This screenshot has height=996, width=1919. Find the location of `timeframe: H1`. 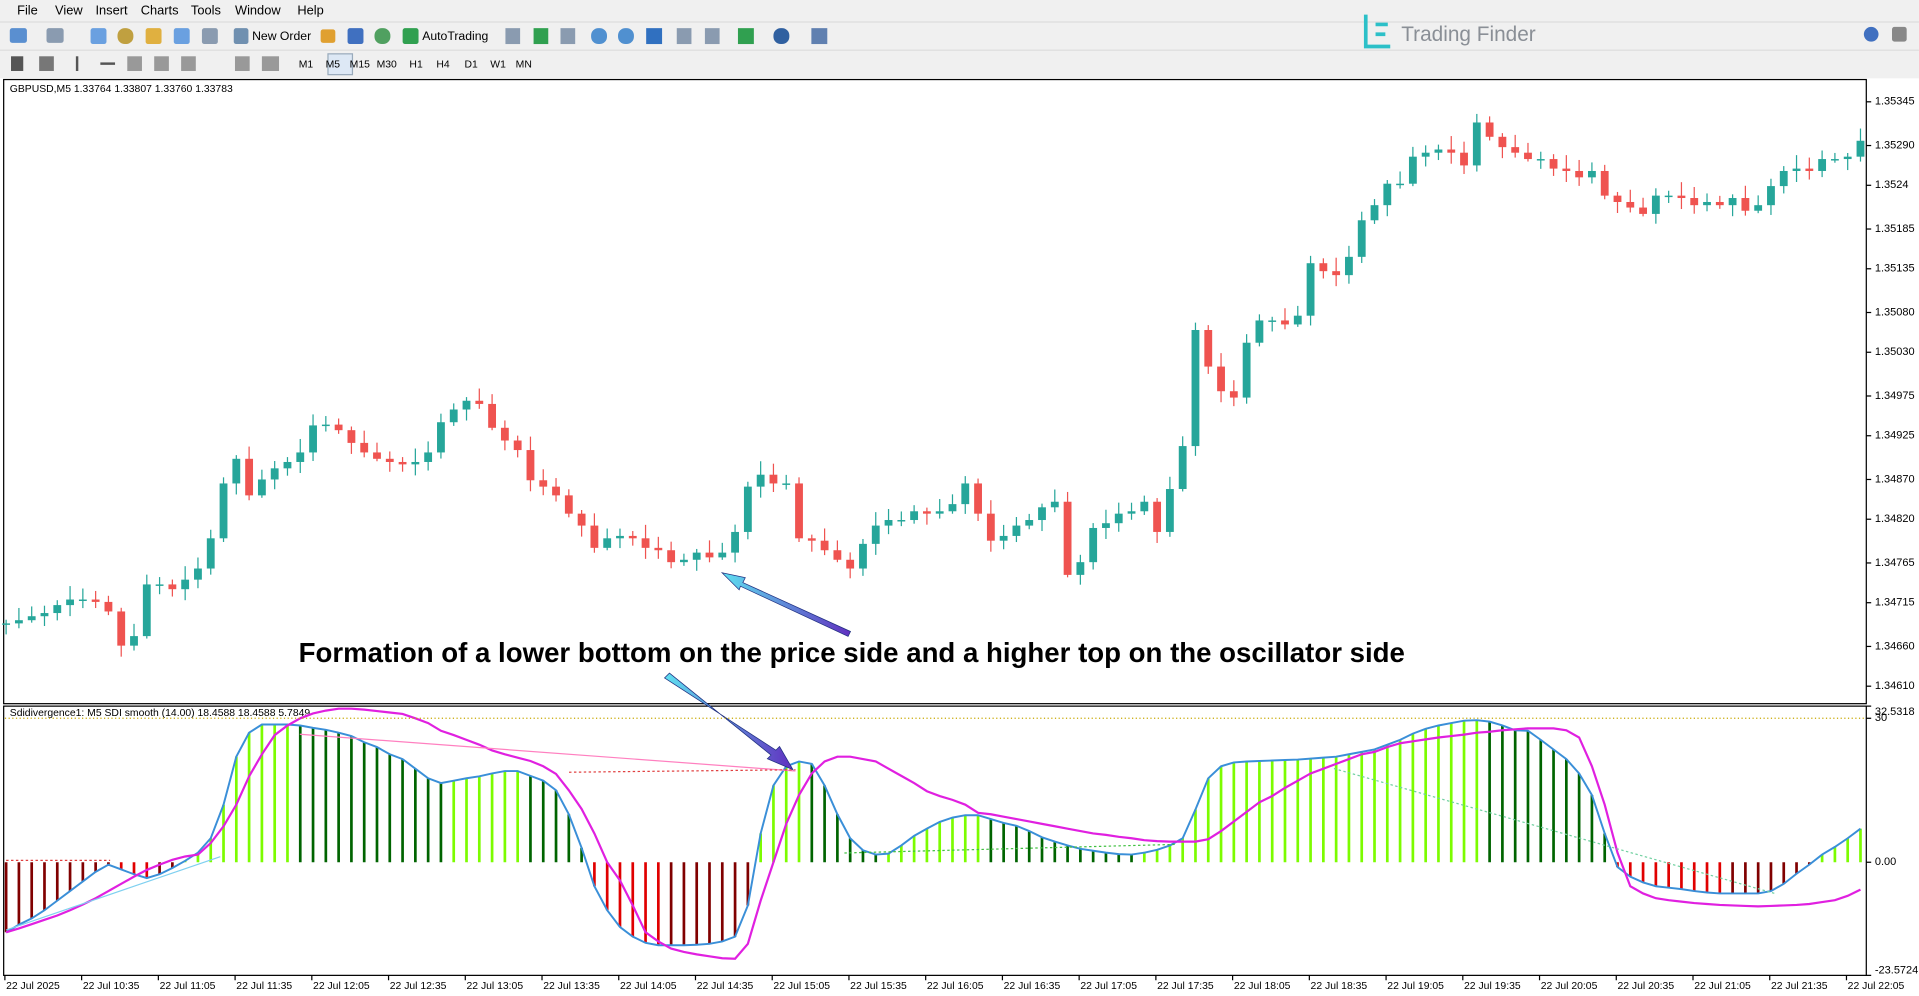

timeframe: H1 is located at coordinates (416, 65).